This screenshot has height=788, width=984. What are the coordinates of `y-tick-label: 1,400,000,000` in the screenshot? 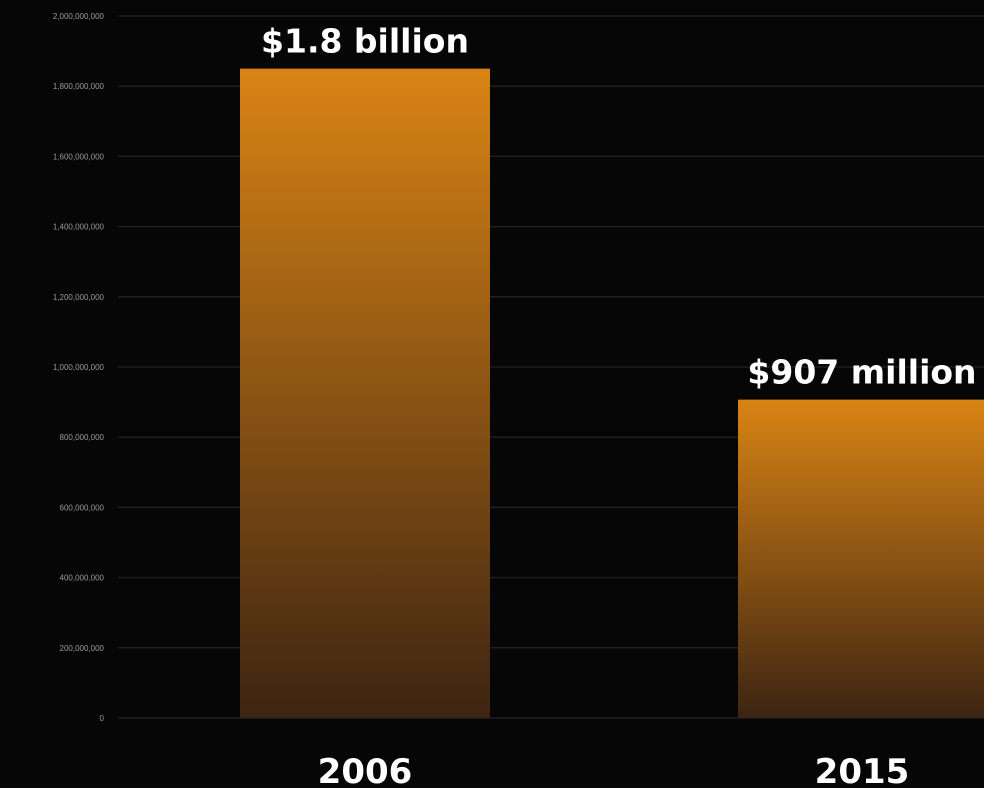 It's located at (79, 227).